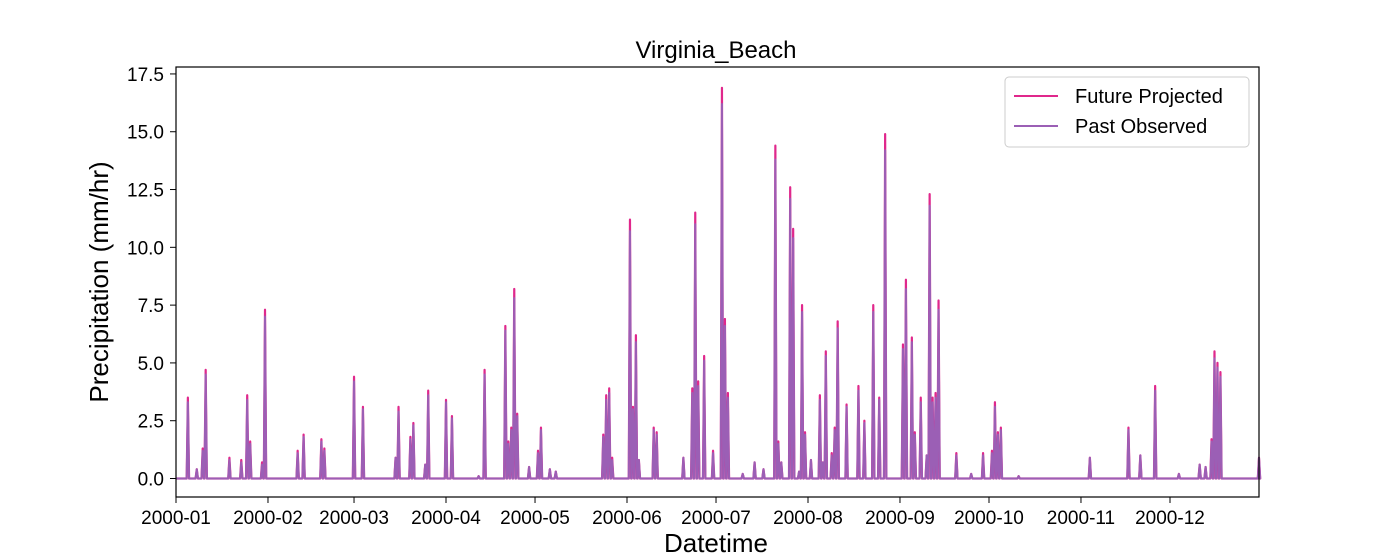 The image size is (1400, 560). I want to click on y-tick-label: 5.0, so click(151, 364).